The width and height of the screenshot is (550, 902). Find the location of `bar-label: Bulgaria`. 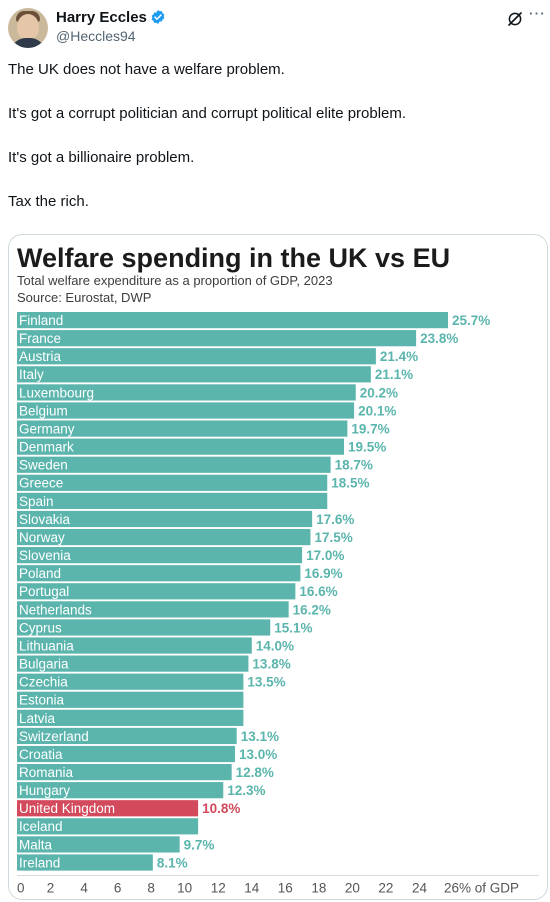

bar-label: Bulgaria is located at coordinates (44, 664).